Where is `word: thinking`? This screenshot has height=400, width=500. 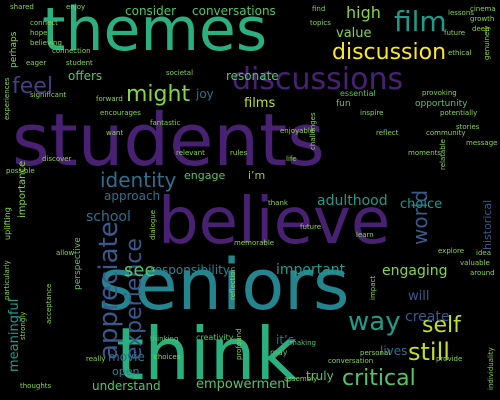
word: thinking is located at coordinates (164, 339).